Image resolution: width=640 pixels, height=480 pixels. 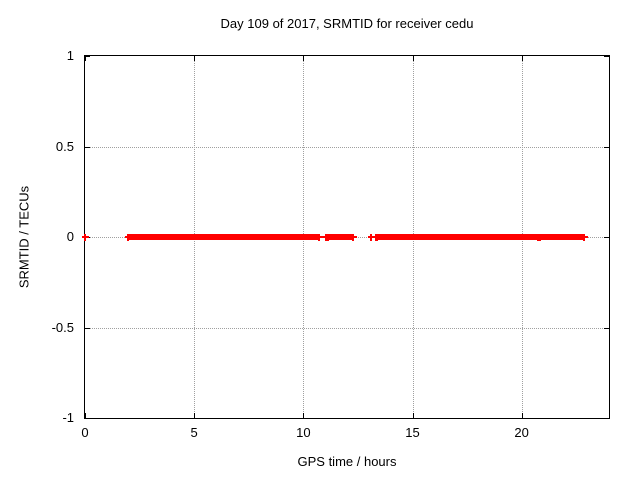 What do you see at coordinates (62, 327) in the screenshot?
I see `y-tick-label: -0.5` at bounding box center [62, 327].